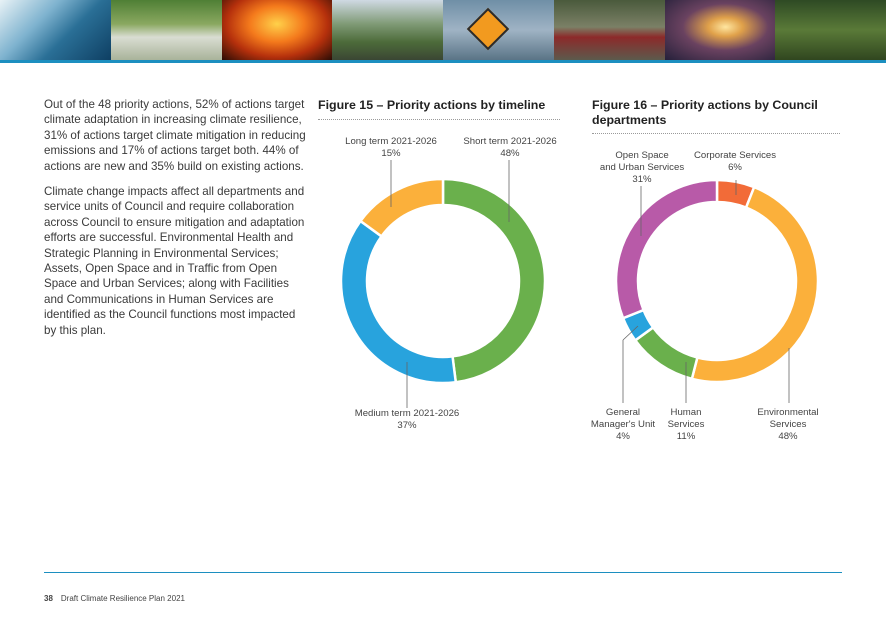  Describe the element at coordinates (277, 30) in the screenshot. I see `bushfire-photo` at that location.